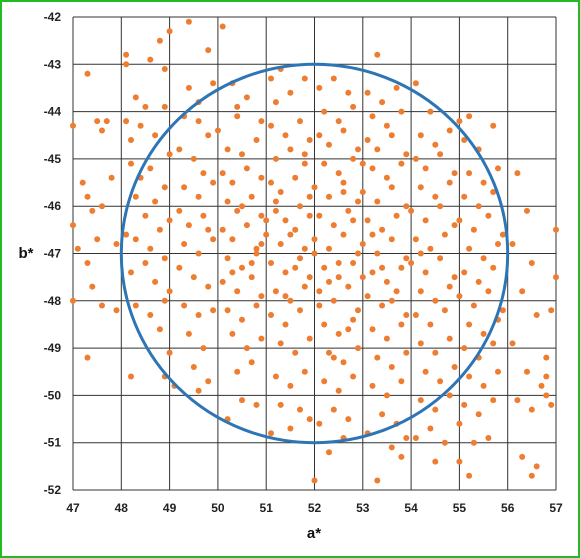  Describe the element at coordinates (53, 206) in the screenshot. I see `y-tick-label: -46` at that location.